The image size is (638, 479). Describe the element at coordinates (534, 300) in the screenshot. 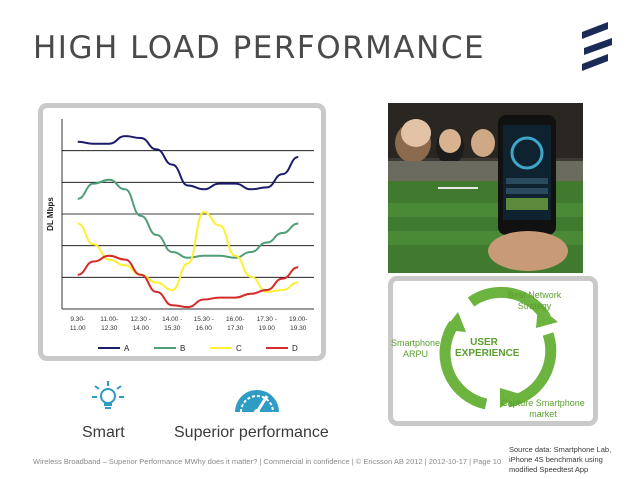

I see `cycle-top-label: Best Network Strategy` at that location.